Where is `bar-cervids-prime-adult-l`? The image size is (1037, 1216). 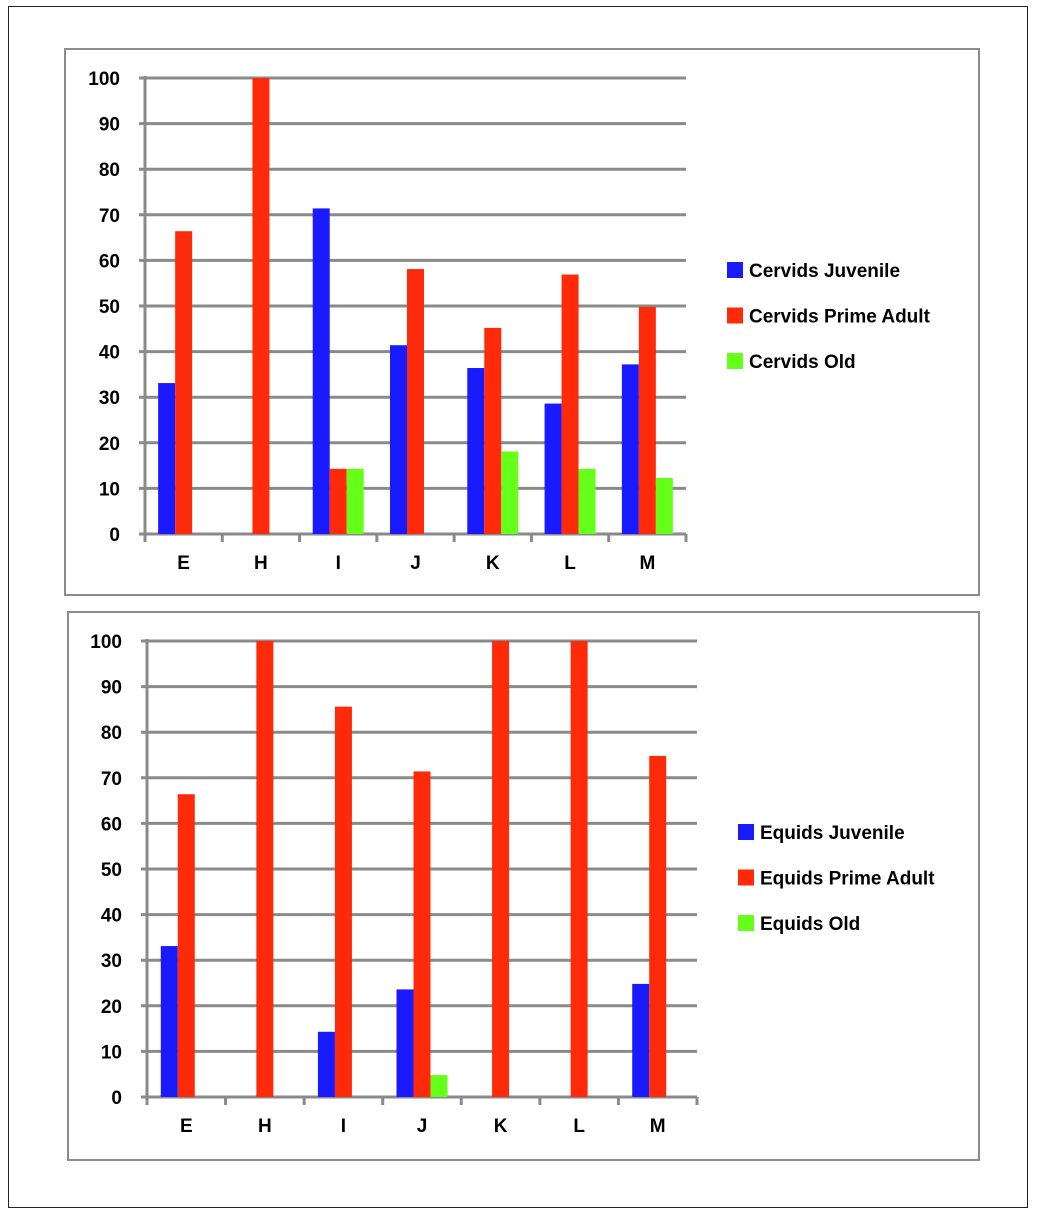 bar-cervids-prime-adult-l is located at coordinates (570, 404).